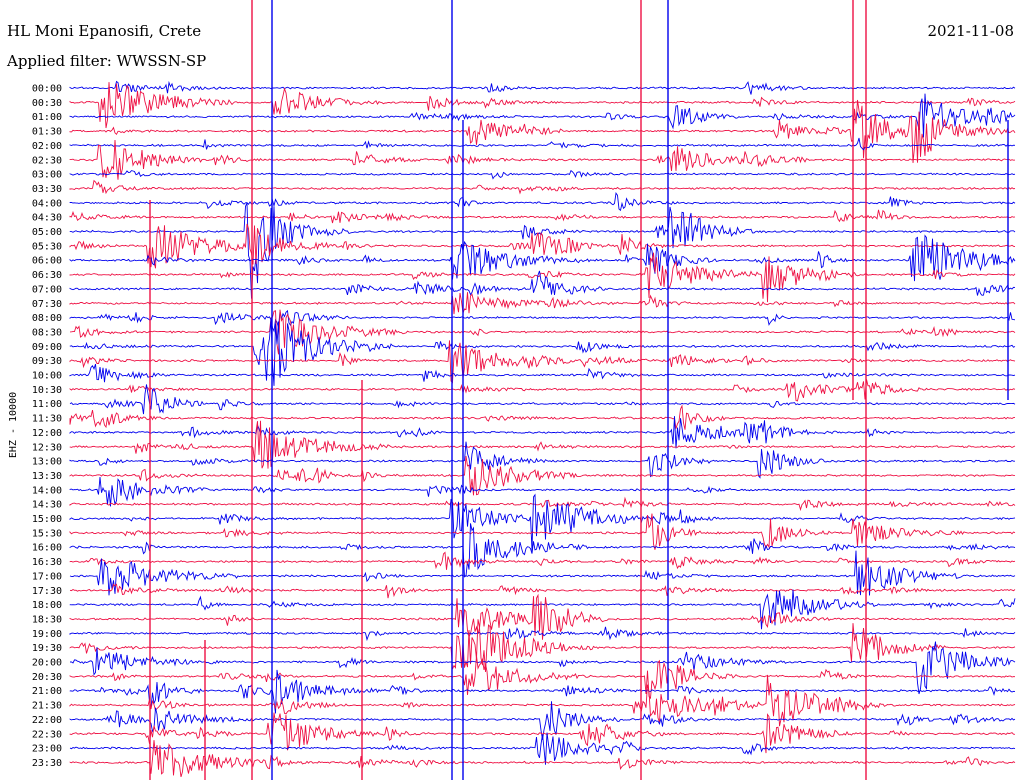 The width and height of the screenshot is (1024, 780). Describe the element at coordinates (47, 447) in the screenshot. I see `time-tick-label: 12:30` at that location.